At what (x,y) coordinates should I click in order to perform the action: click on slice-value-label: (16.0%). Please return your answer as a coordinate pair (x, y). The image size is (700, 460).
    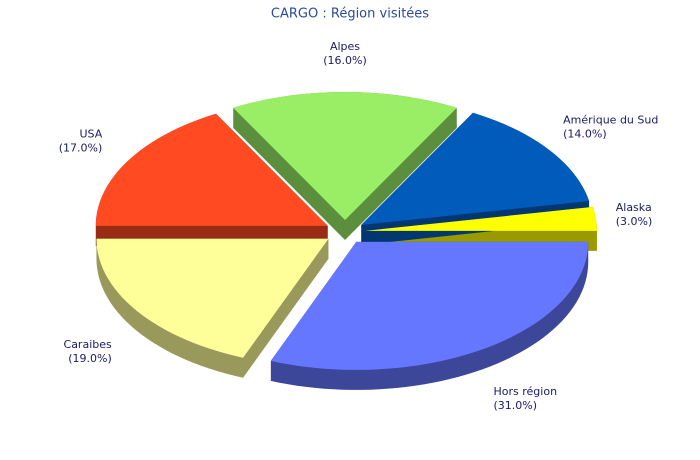
    Looking at the image, I should click on (345, 60).